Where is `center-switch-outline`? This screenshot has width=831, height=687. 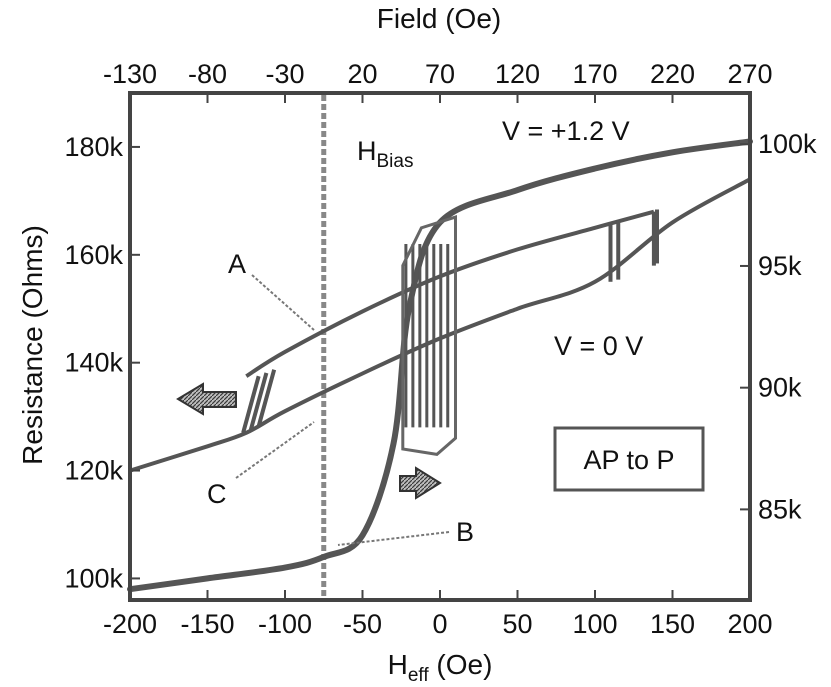
center-switch-outline is located at coordinates (429, 335).